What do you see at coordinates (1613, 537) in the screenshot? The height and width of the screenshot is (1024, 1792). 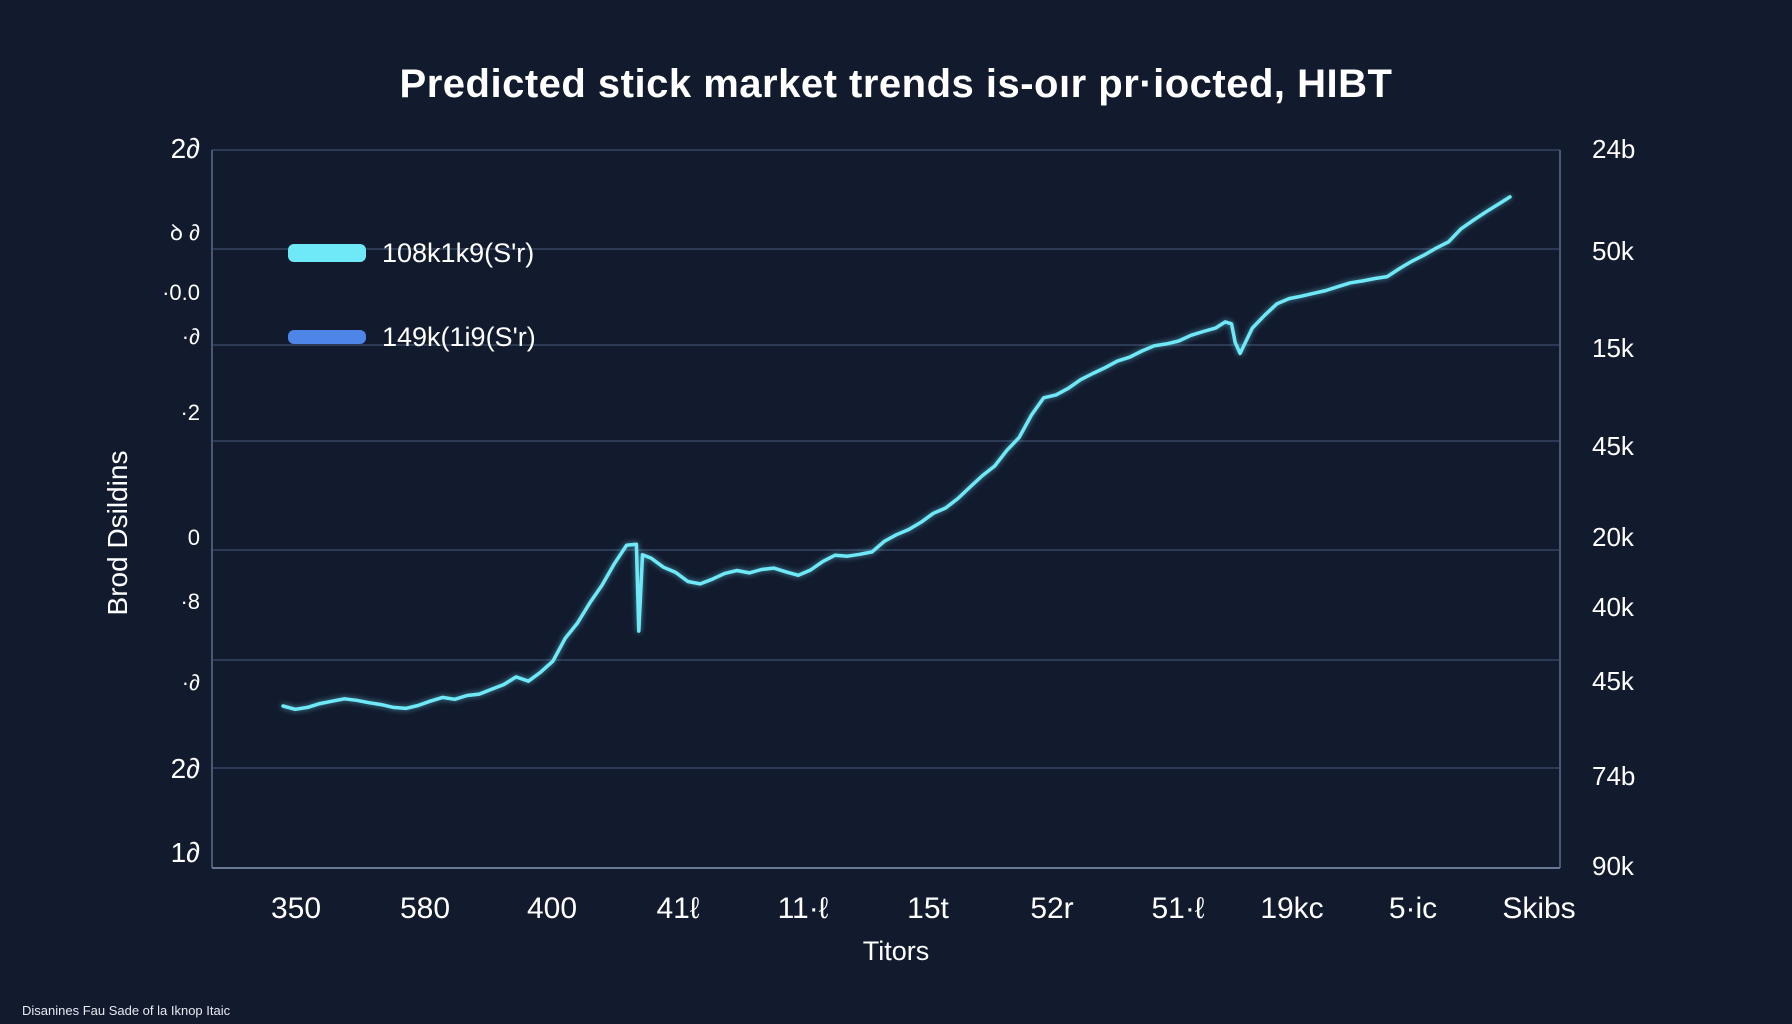 I see `y-right-tick-label-5: 20k` at bounding box center [1613, 537].